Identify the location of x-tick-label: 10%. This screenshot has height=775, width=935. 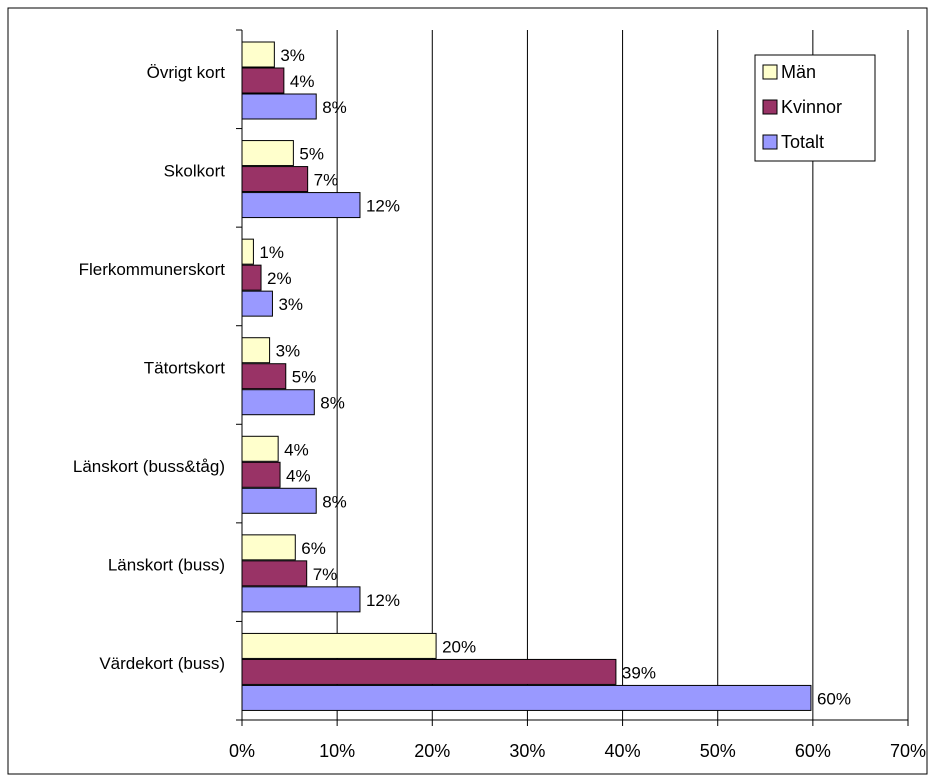
(337, 751).